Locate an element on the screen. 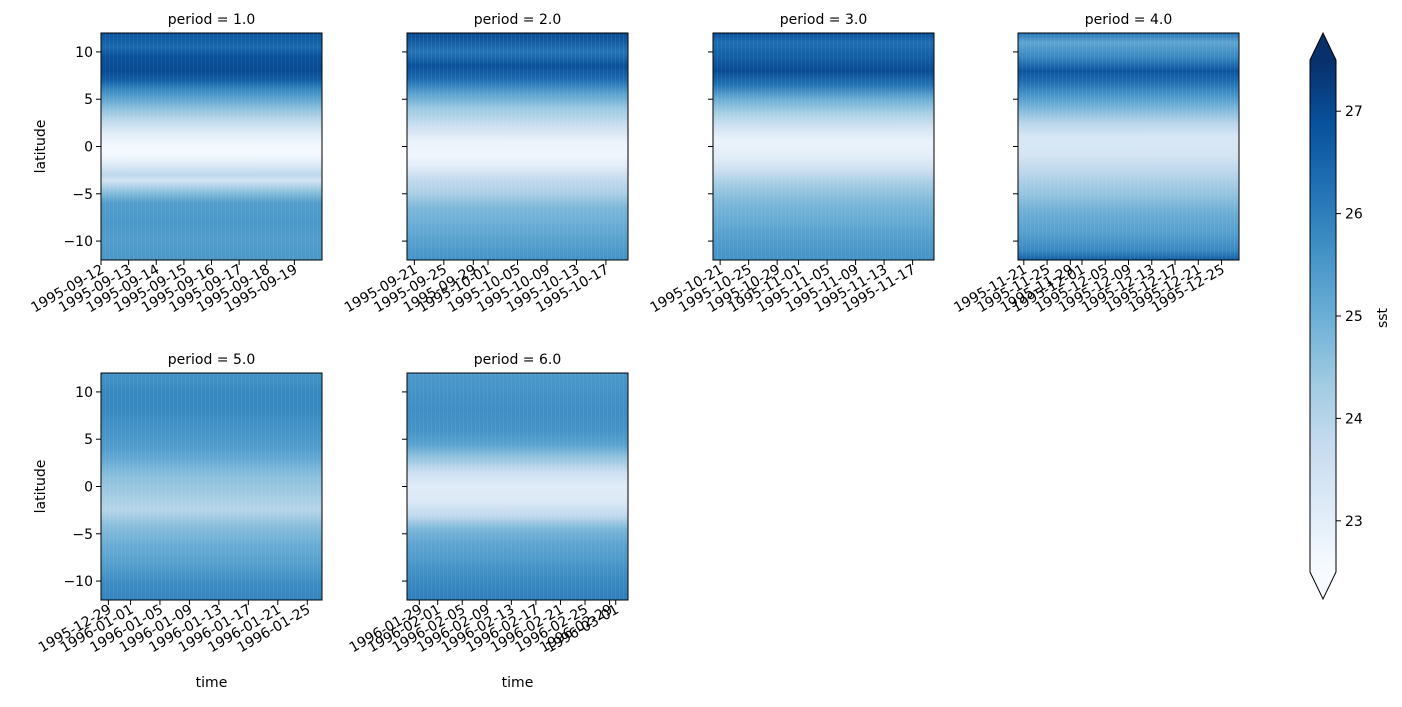 Image resolution: width=1402 pixels, height=707 pixels. colorbar-tick-label: 27 is located at coordinates (1354, 112).